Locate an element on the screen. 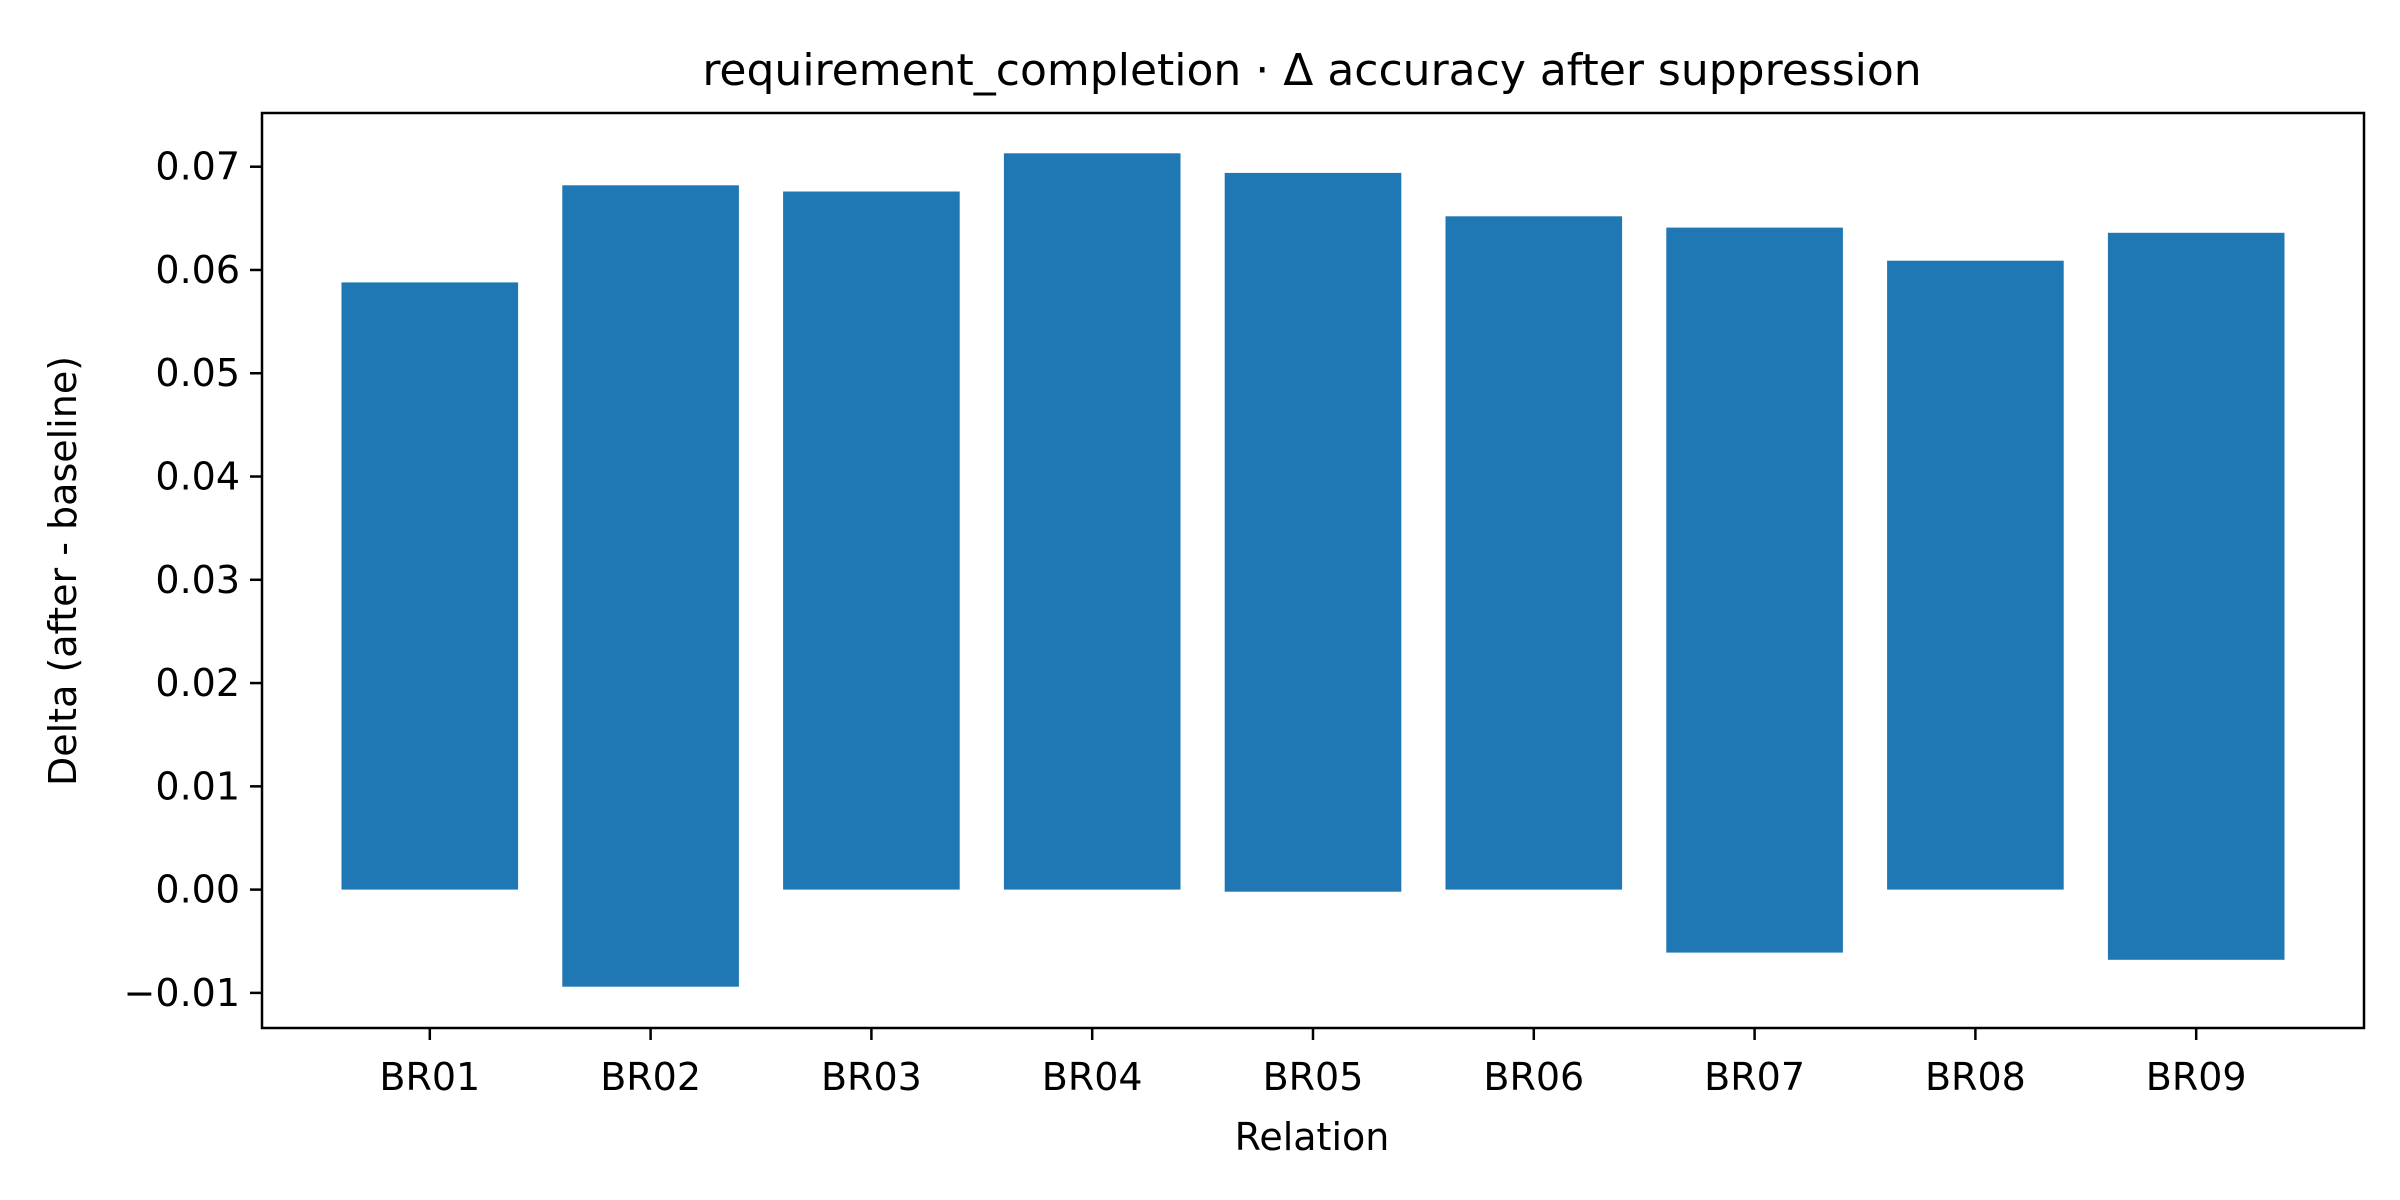  y-tick-label: 0.04 is located at coordinates (197, 477).